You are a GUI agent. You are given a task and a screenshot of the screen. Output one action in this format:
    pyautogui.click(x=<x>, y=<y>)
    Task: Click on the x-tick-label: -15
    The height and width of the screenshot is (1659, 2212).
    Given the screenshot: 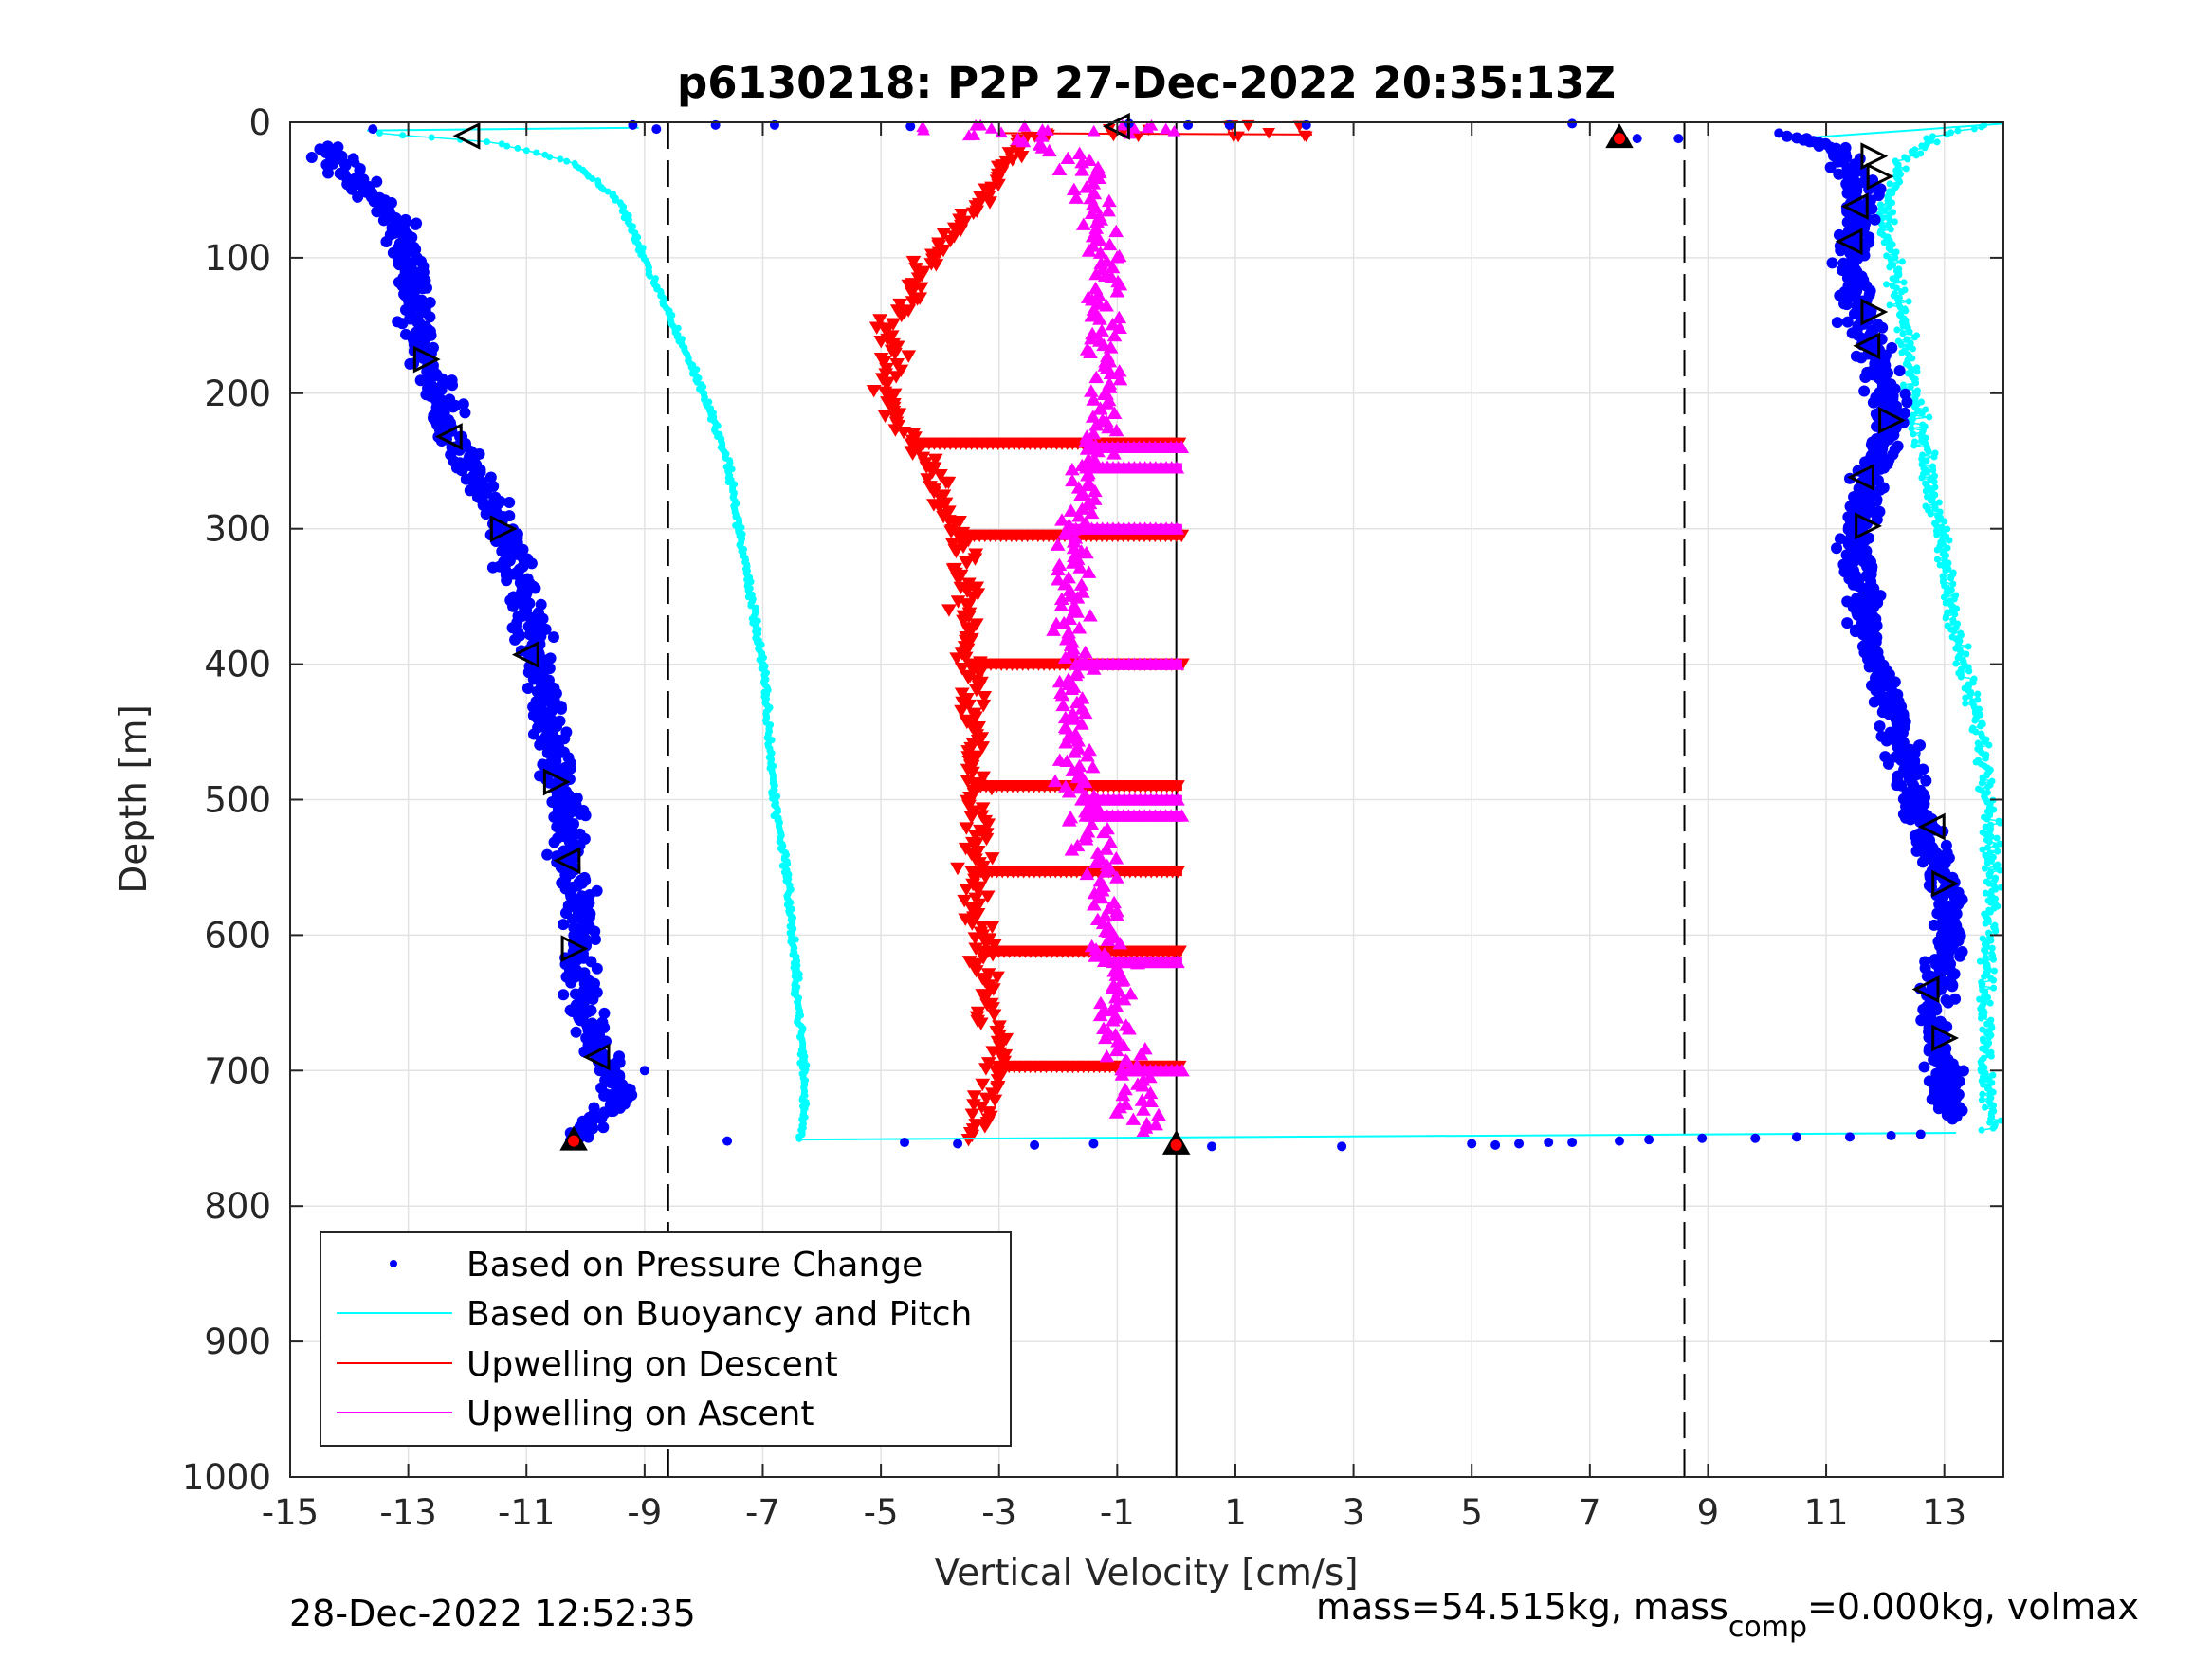 What is the action you would take?
    pyautogui.click(x=290, y=1512)
    